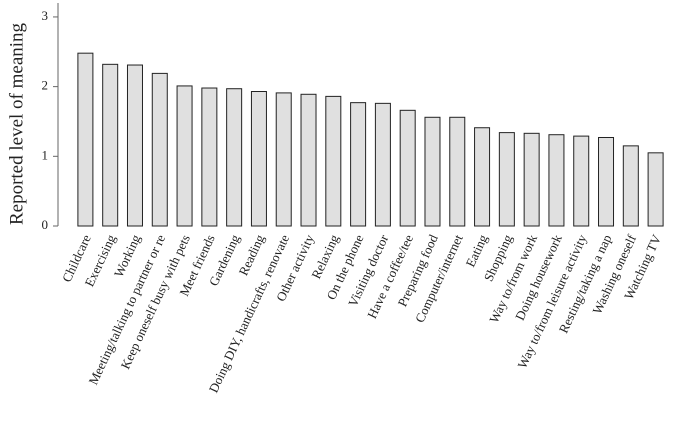  Describe the element at coordinates (45, 154) in the screenshot. I see `y-tick-label: 1` at that location.